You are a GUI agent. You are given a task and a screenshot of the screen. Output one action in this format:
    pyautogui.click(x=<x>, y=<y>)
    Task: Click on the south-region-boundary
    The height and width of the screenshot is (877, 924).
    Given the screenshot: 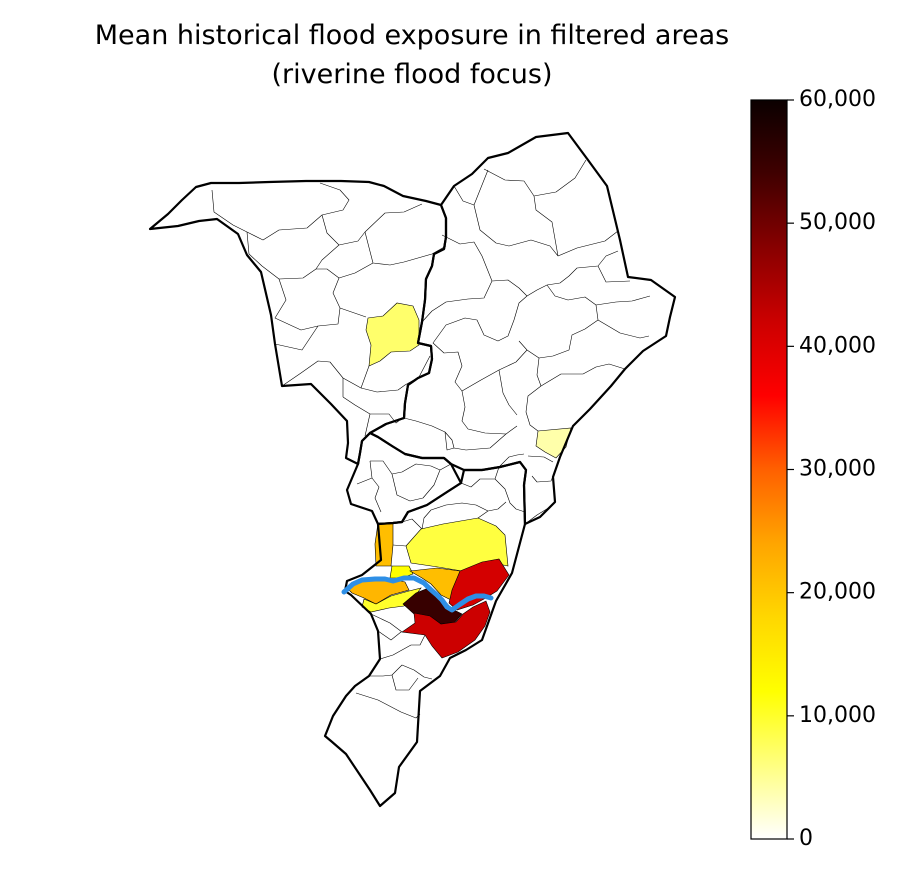 What is the action you would take?
    pyautogui.click(x=425, y=634)
    